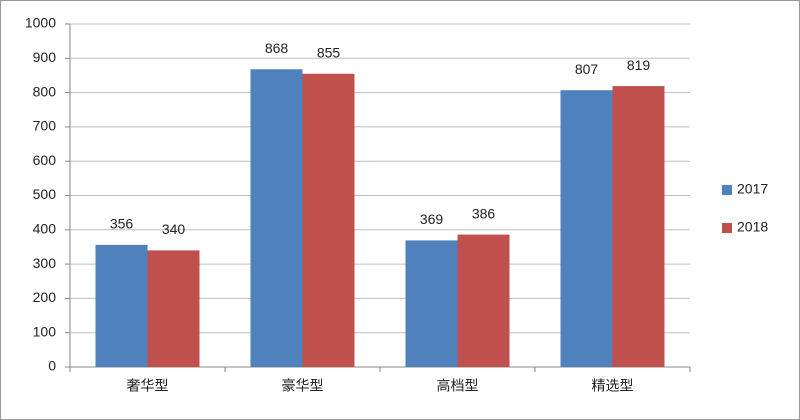 This screenshot has height=420, width=800. What do you see at coordinates (45, 297) in the screenshot?
I see `y-tick-label: 200` at bounding box center [45, 297].